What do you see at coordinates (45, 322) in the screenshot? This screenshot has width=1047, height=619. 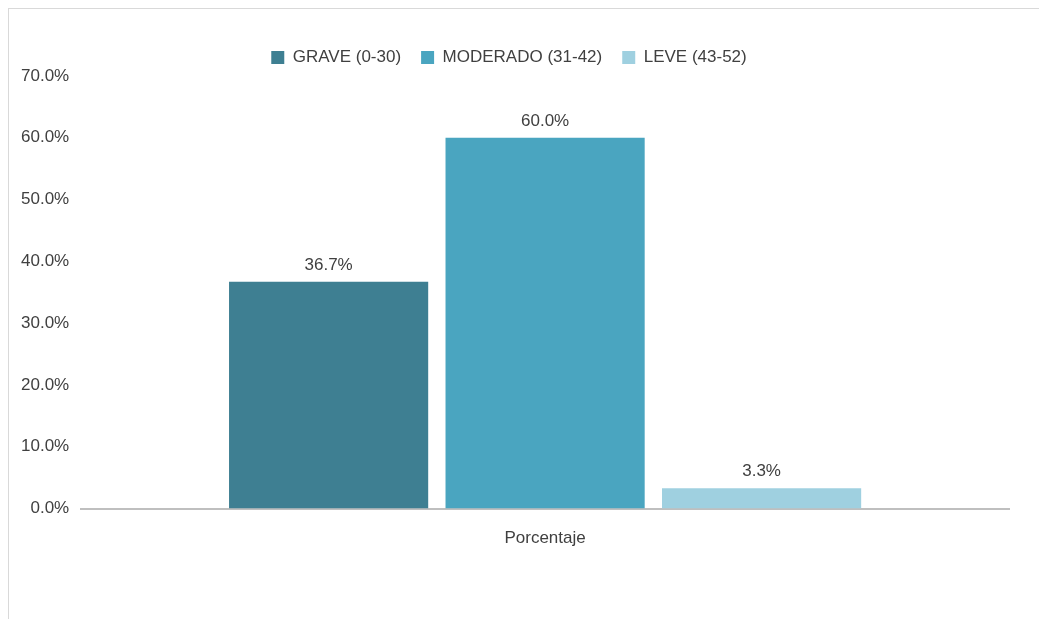 I see `y-tick-label: 30.0%` at bounding box center [45, 322].